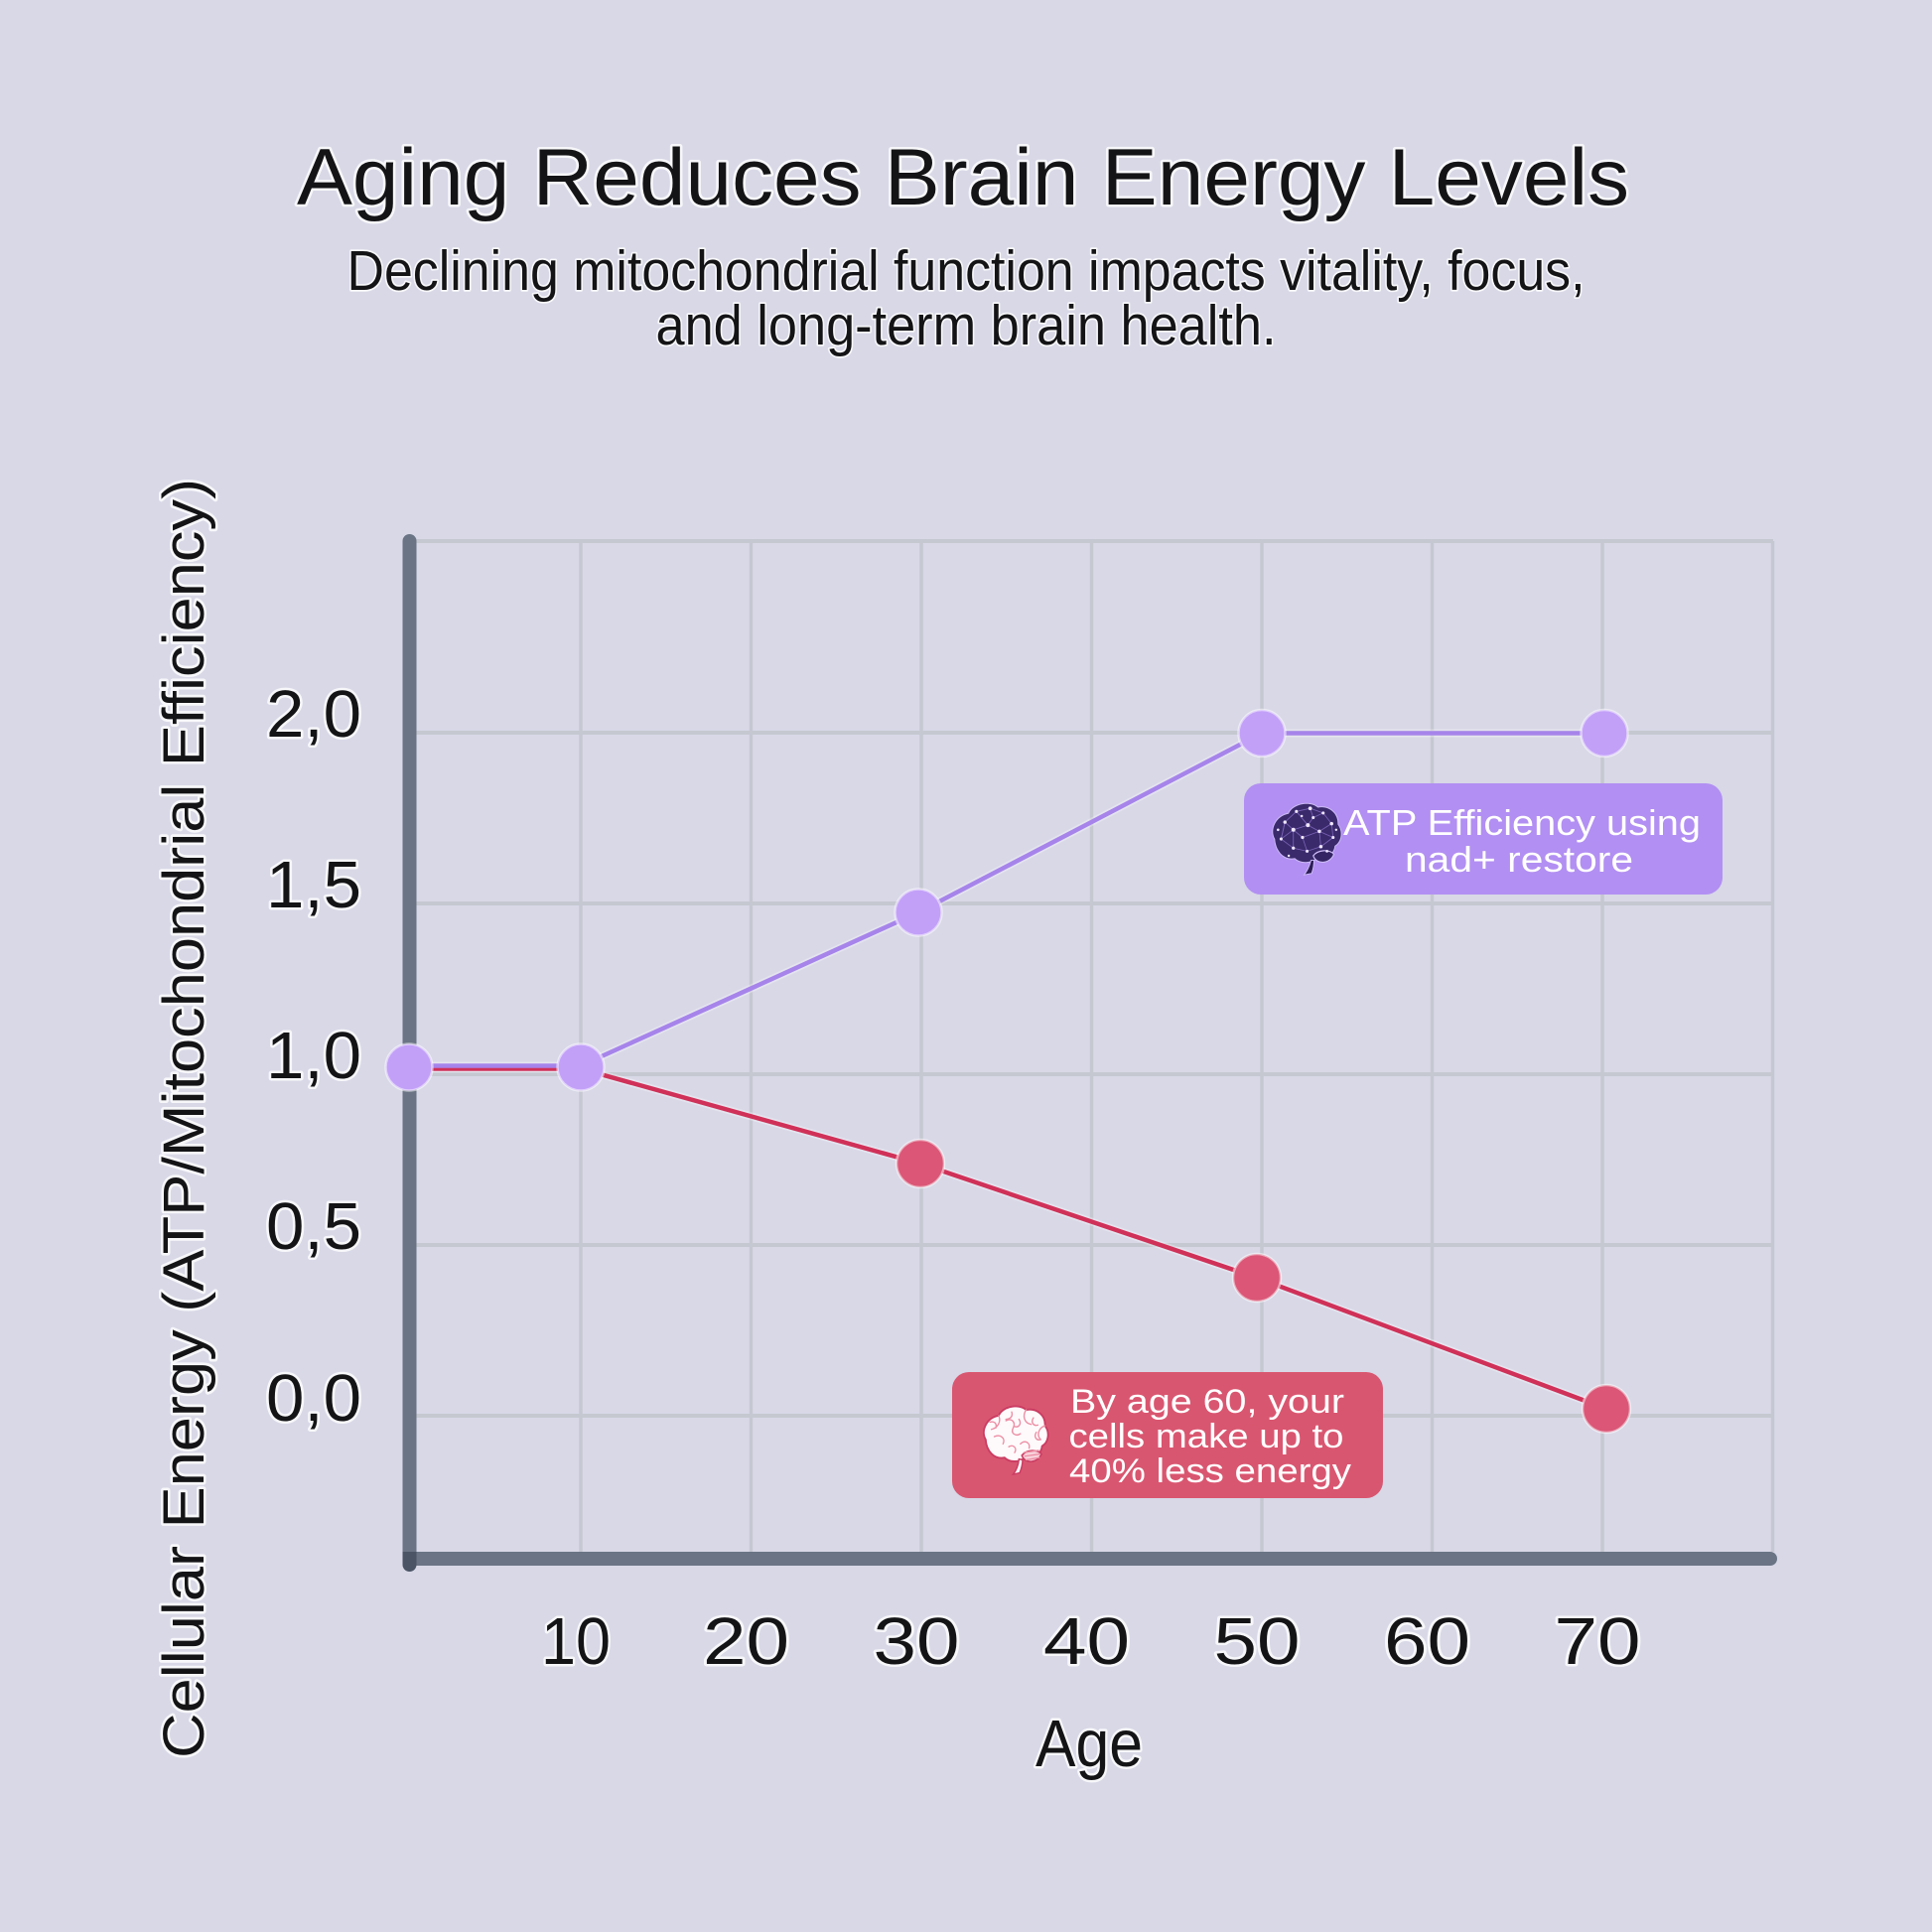 Image resolution: width=1932 pixels, height=1932 pixels. Describe the element at coordinates (1210, 1471) in the screenshot. I see `svg-text: 40% less energy` at that location.